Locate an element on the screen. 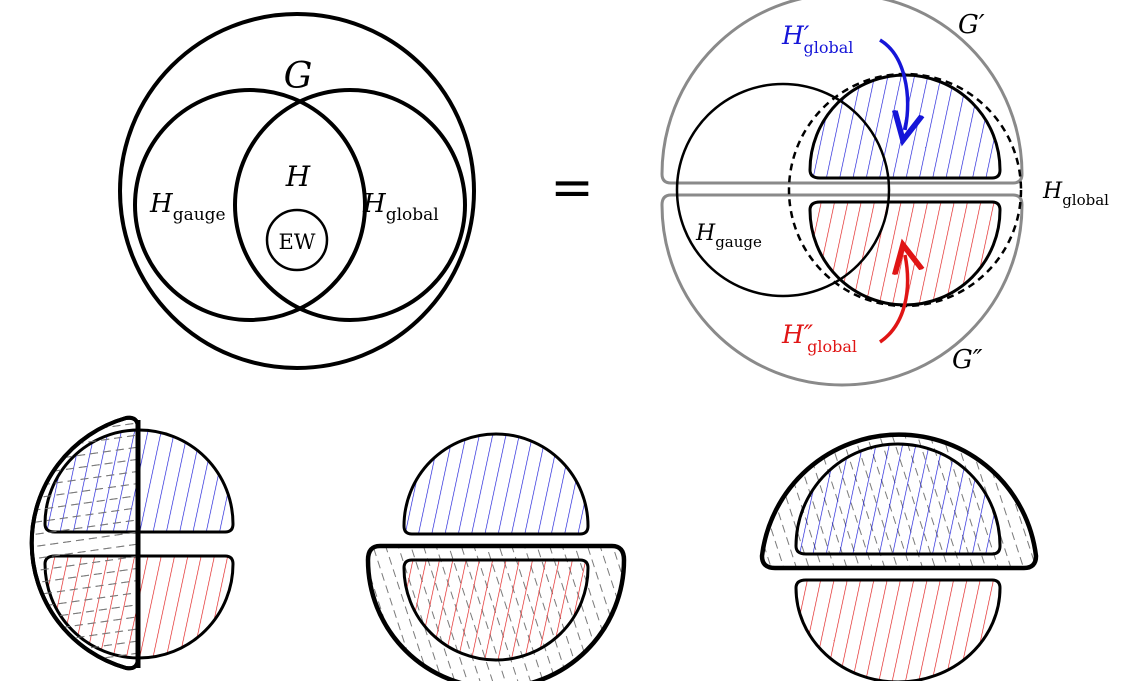 Image resolution: width=1129 pixels, height=681 pixels. g-double-prime-outline is located at coordinates (842, 290).